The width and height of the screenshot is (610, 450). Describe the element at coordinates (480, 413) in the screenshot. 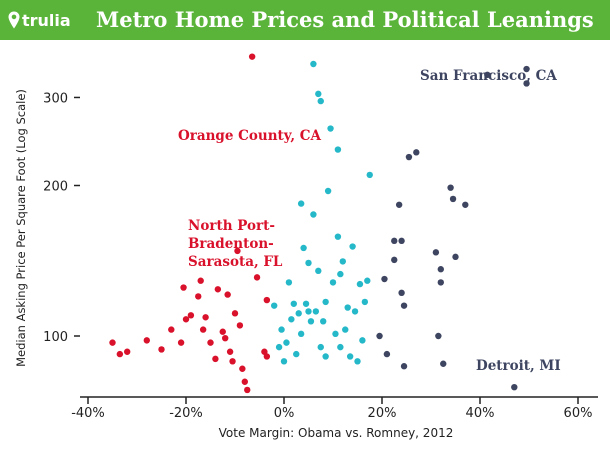

I see `x-tick-label: 40%` at that location.